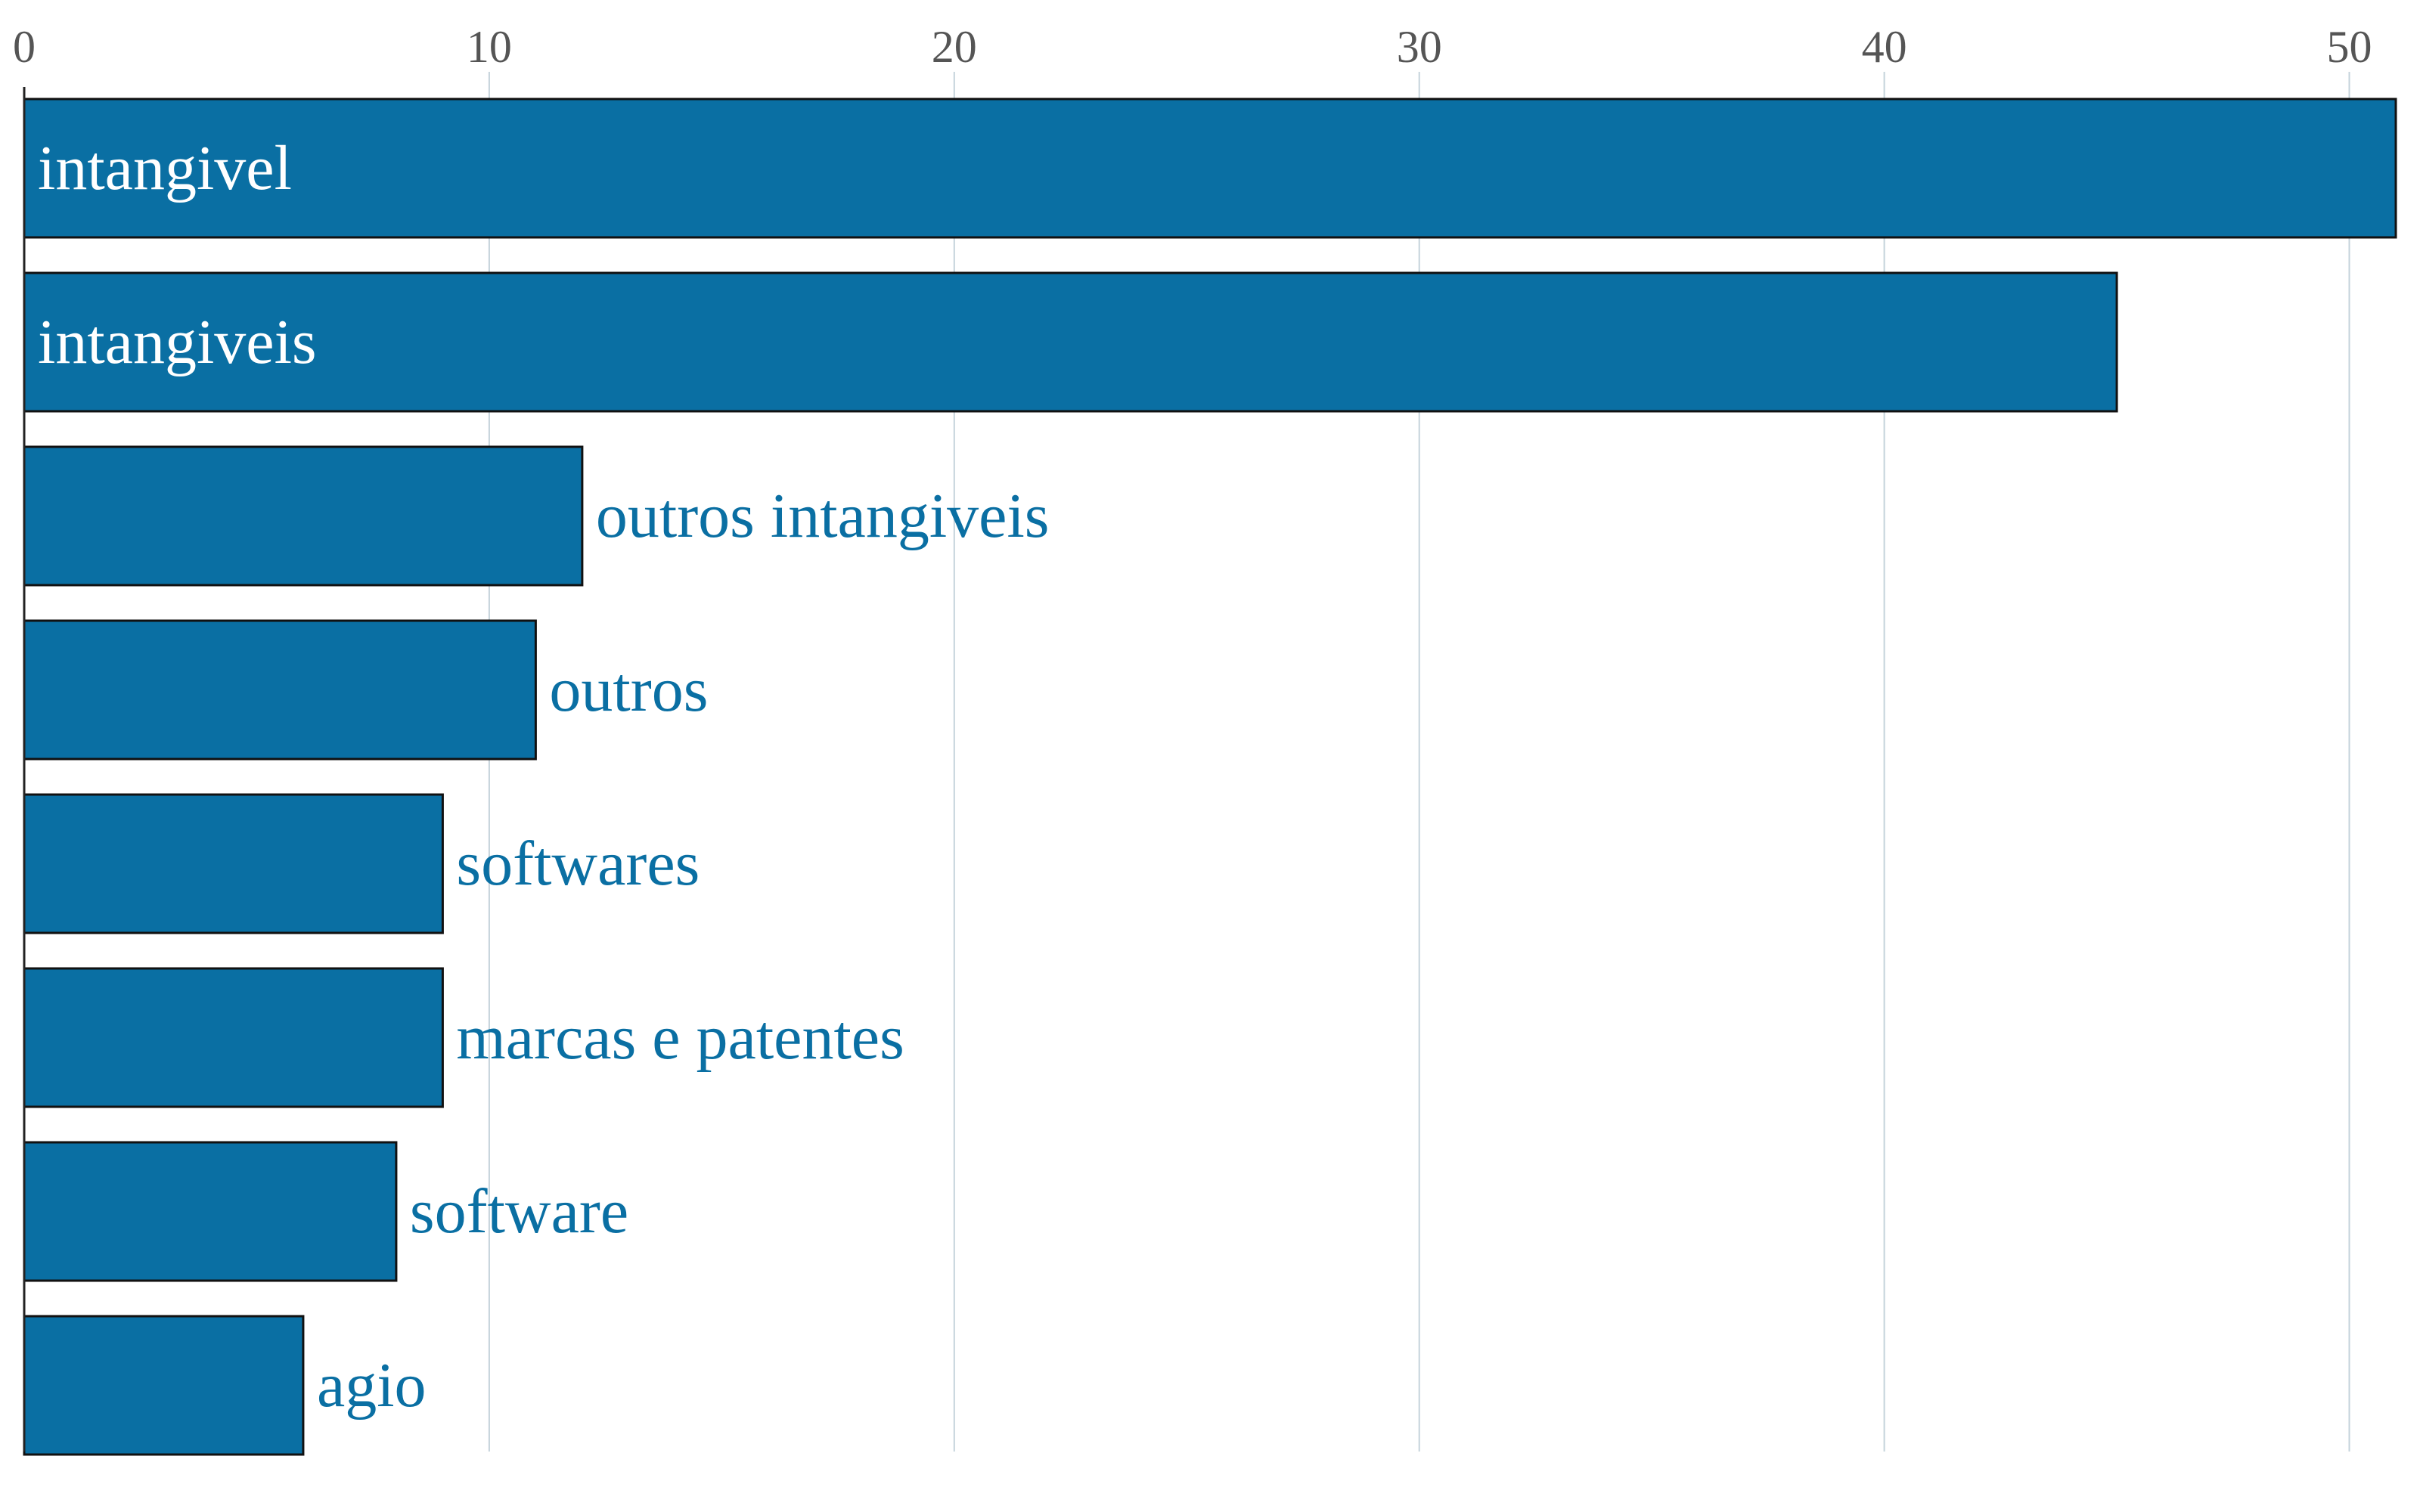 The height and width of the screenshot is (1512, 2420). What do you see at coordinates (1192, 47) in the screenshot?
I see `x-axis-ticks: 0 10 20 30 40 50` at bounding box center [1192, 47].